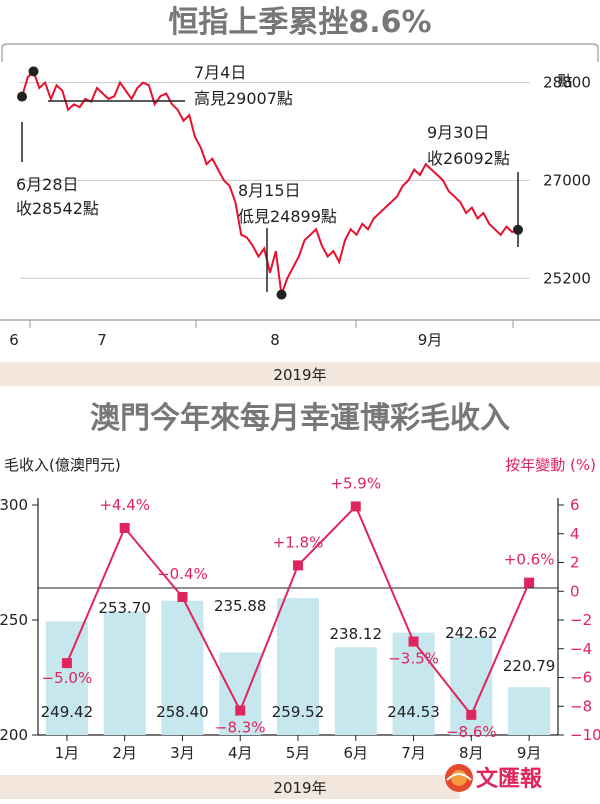  Describe the element at coordinates (220, 72) in the screenshot. I see `high-date: 7月4日` at that location.